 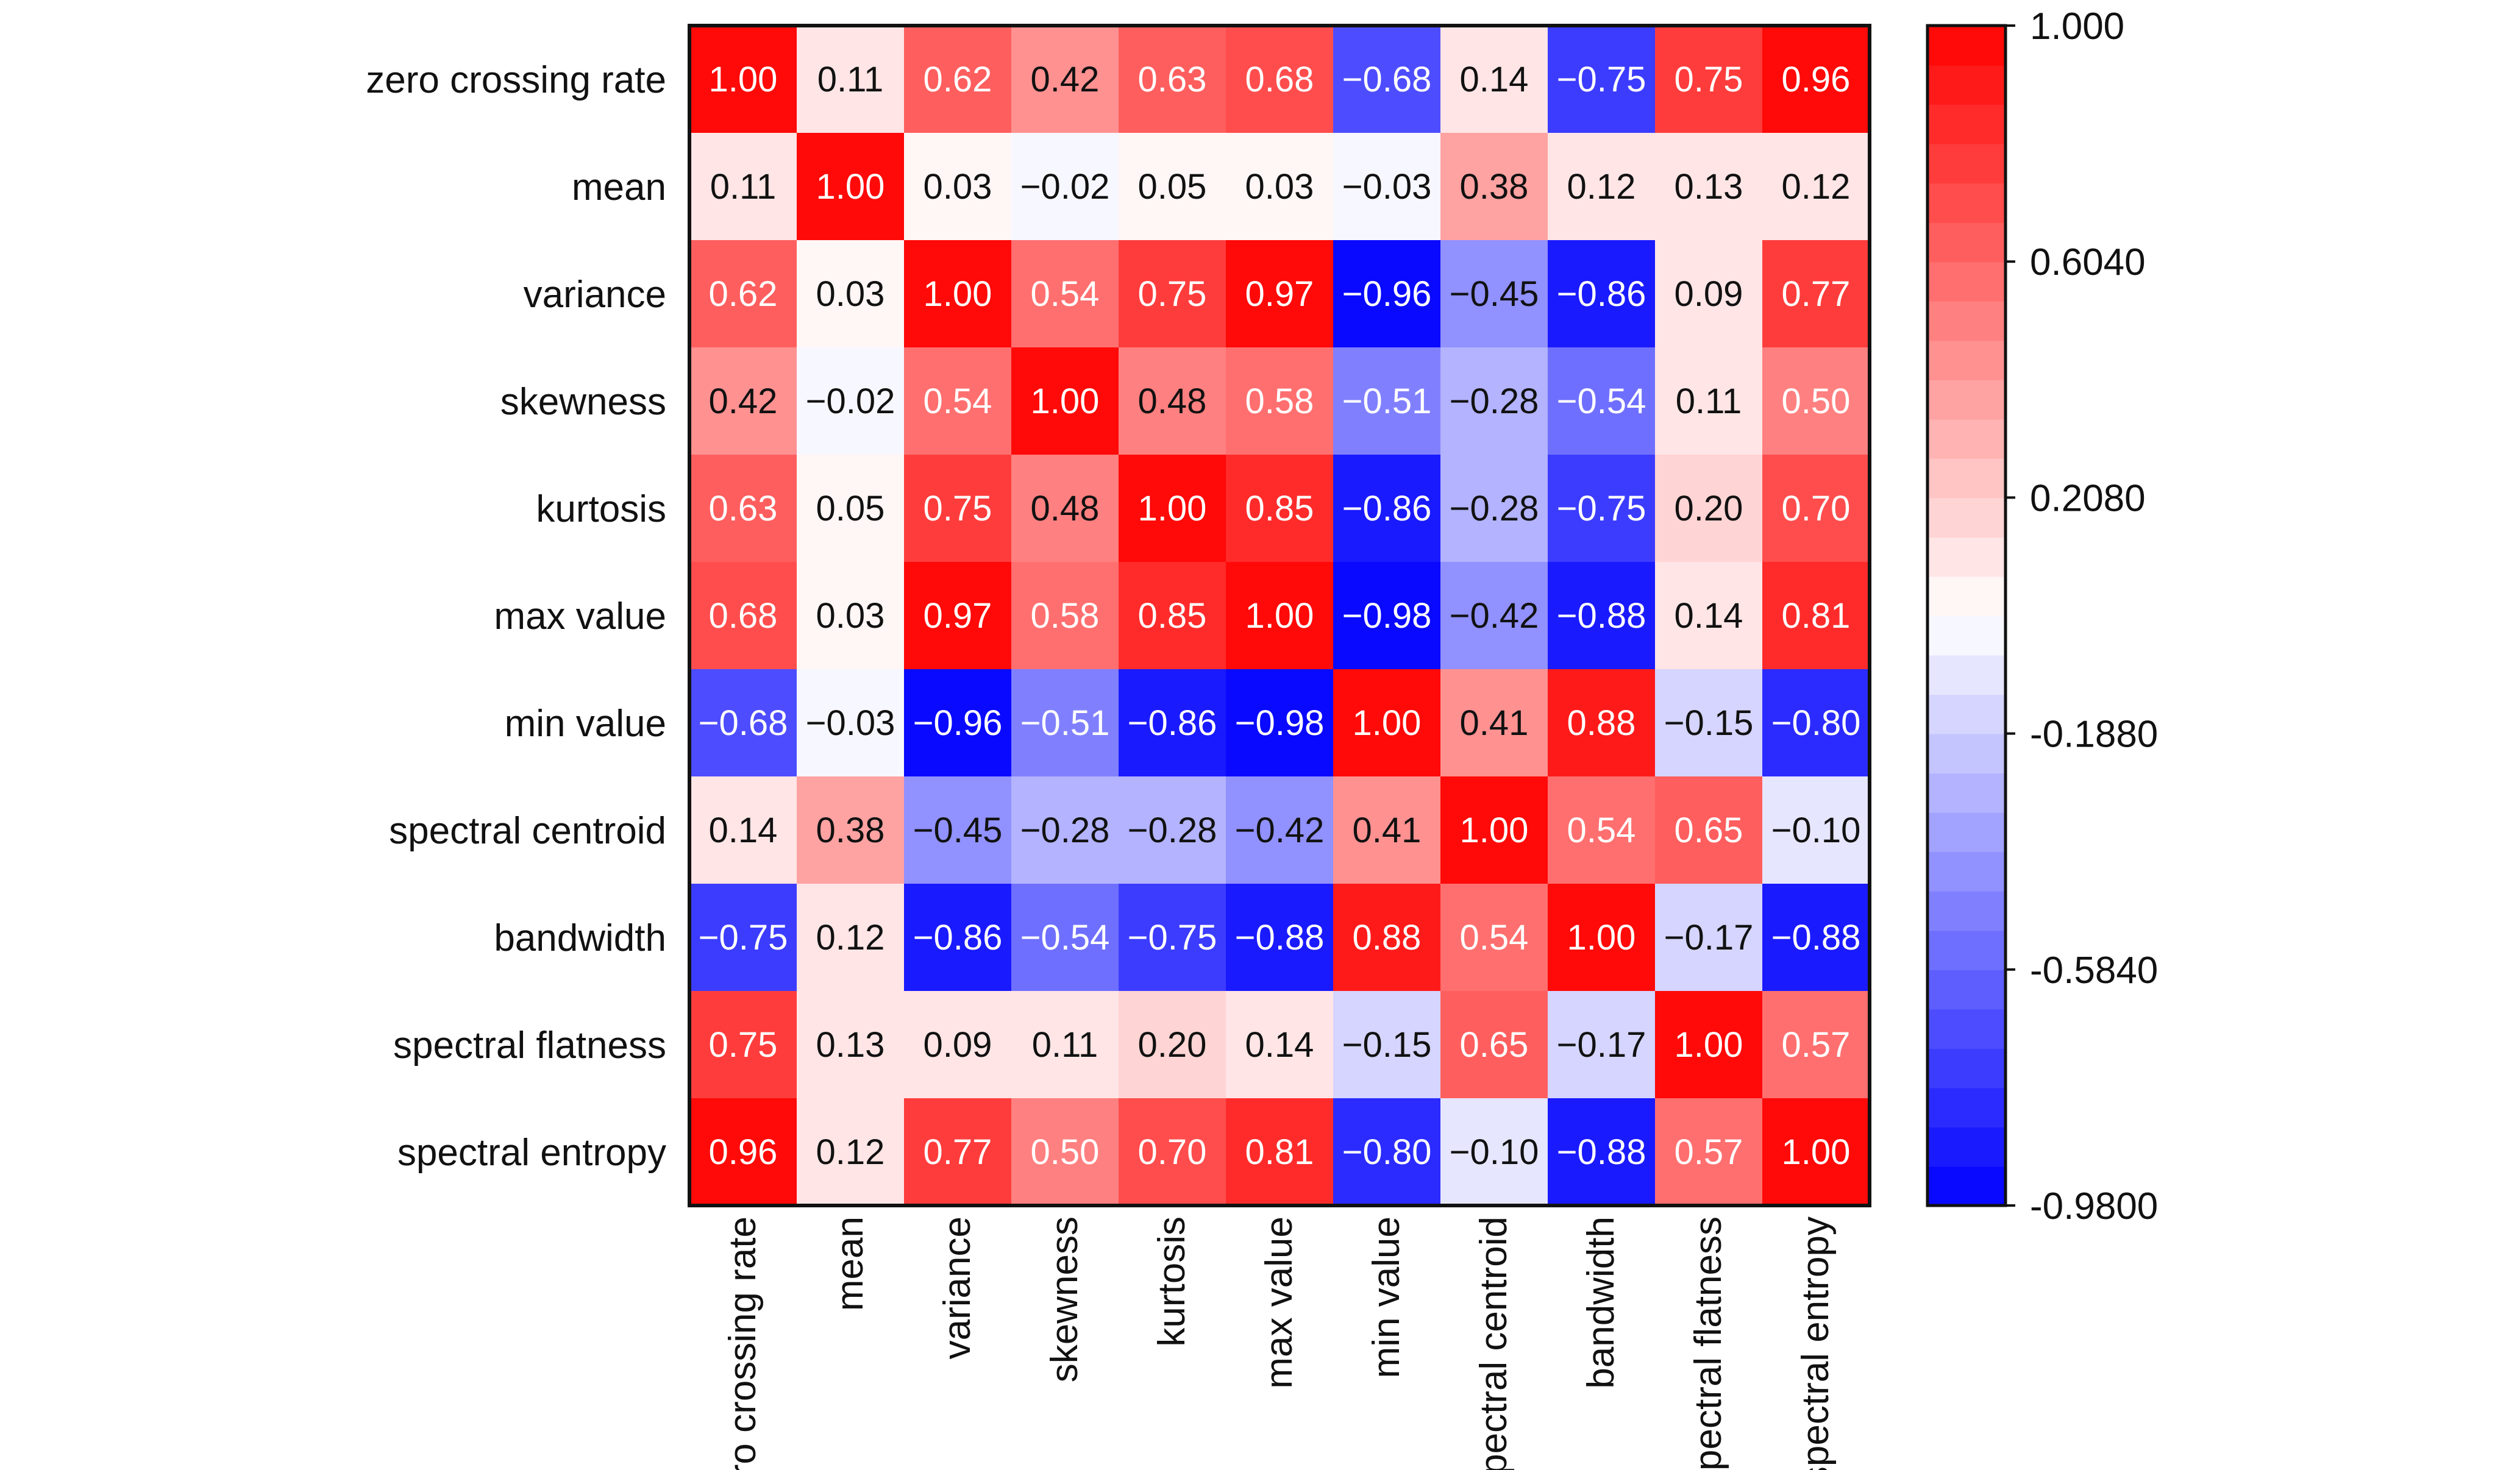 What do you see at coordinates (1172, 401) in the screenshot?
I see `cell-value-label: 0.48` at bounding box center [1172, 401].